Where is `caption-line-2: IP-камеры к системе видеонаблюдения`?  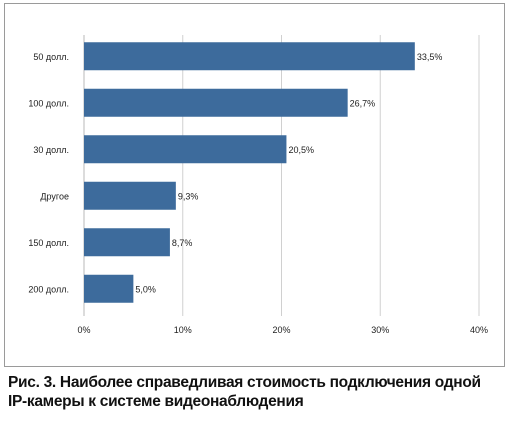
caption-line-2: IP-камеры к системе видеонаблюдения is located at coordinates (156, 401).